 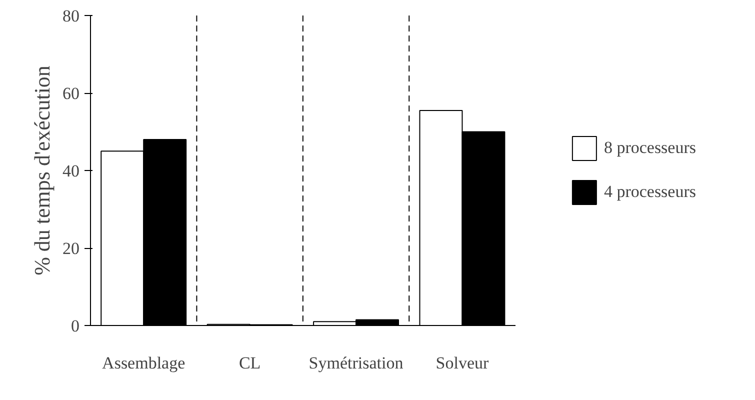 I want to click on y-tick-label: 20, so click(x=71, y=248).